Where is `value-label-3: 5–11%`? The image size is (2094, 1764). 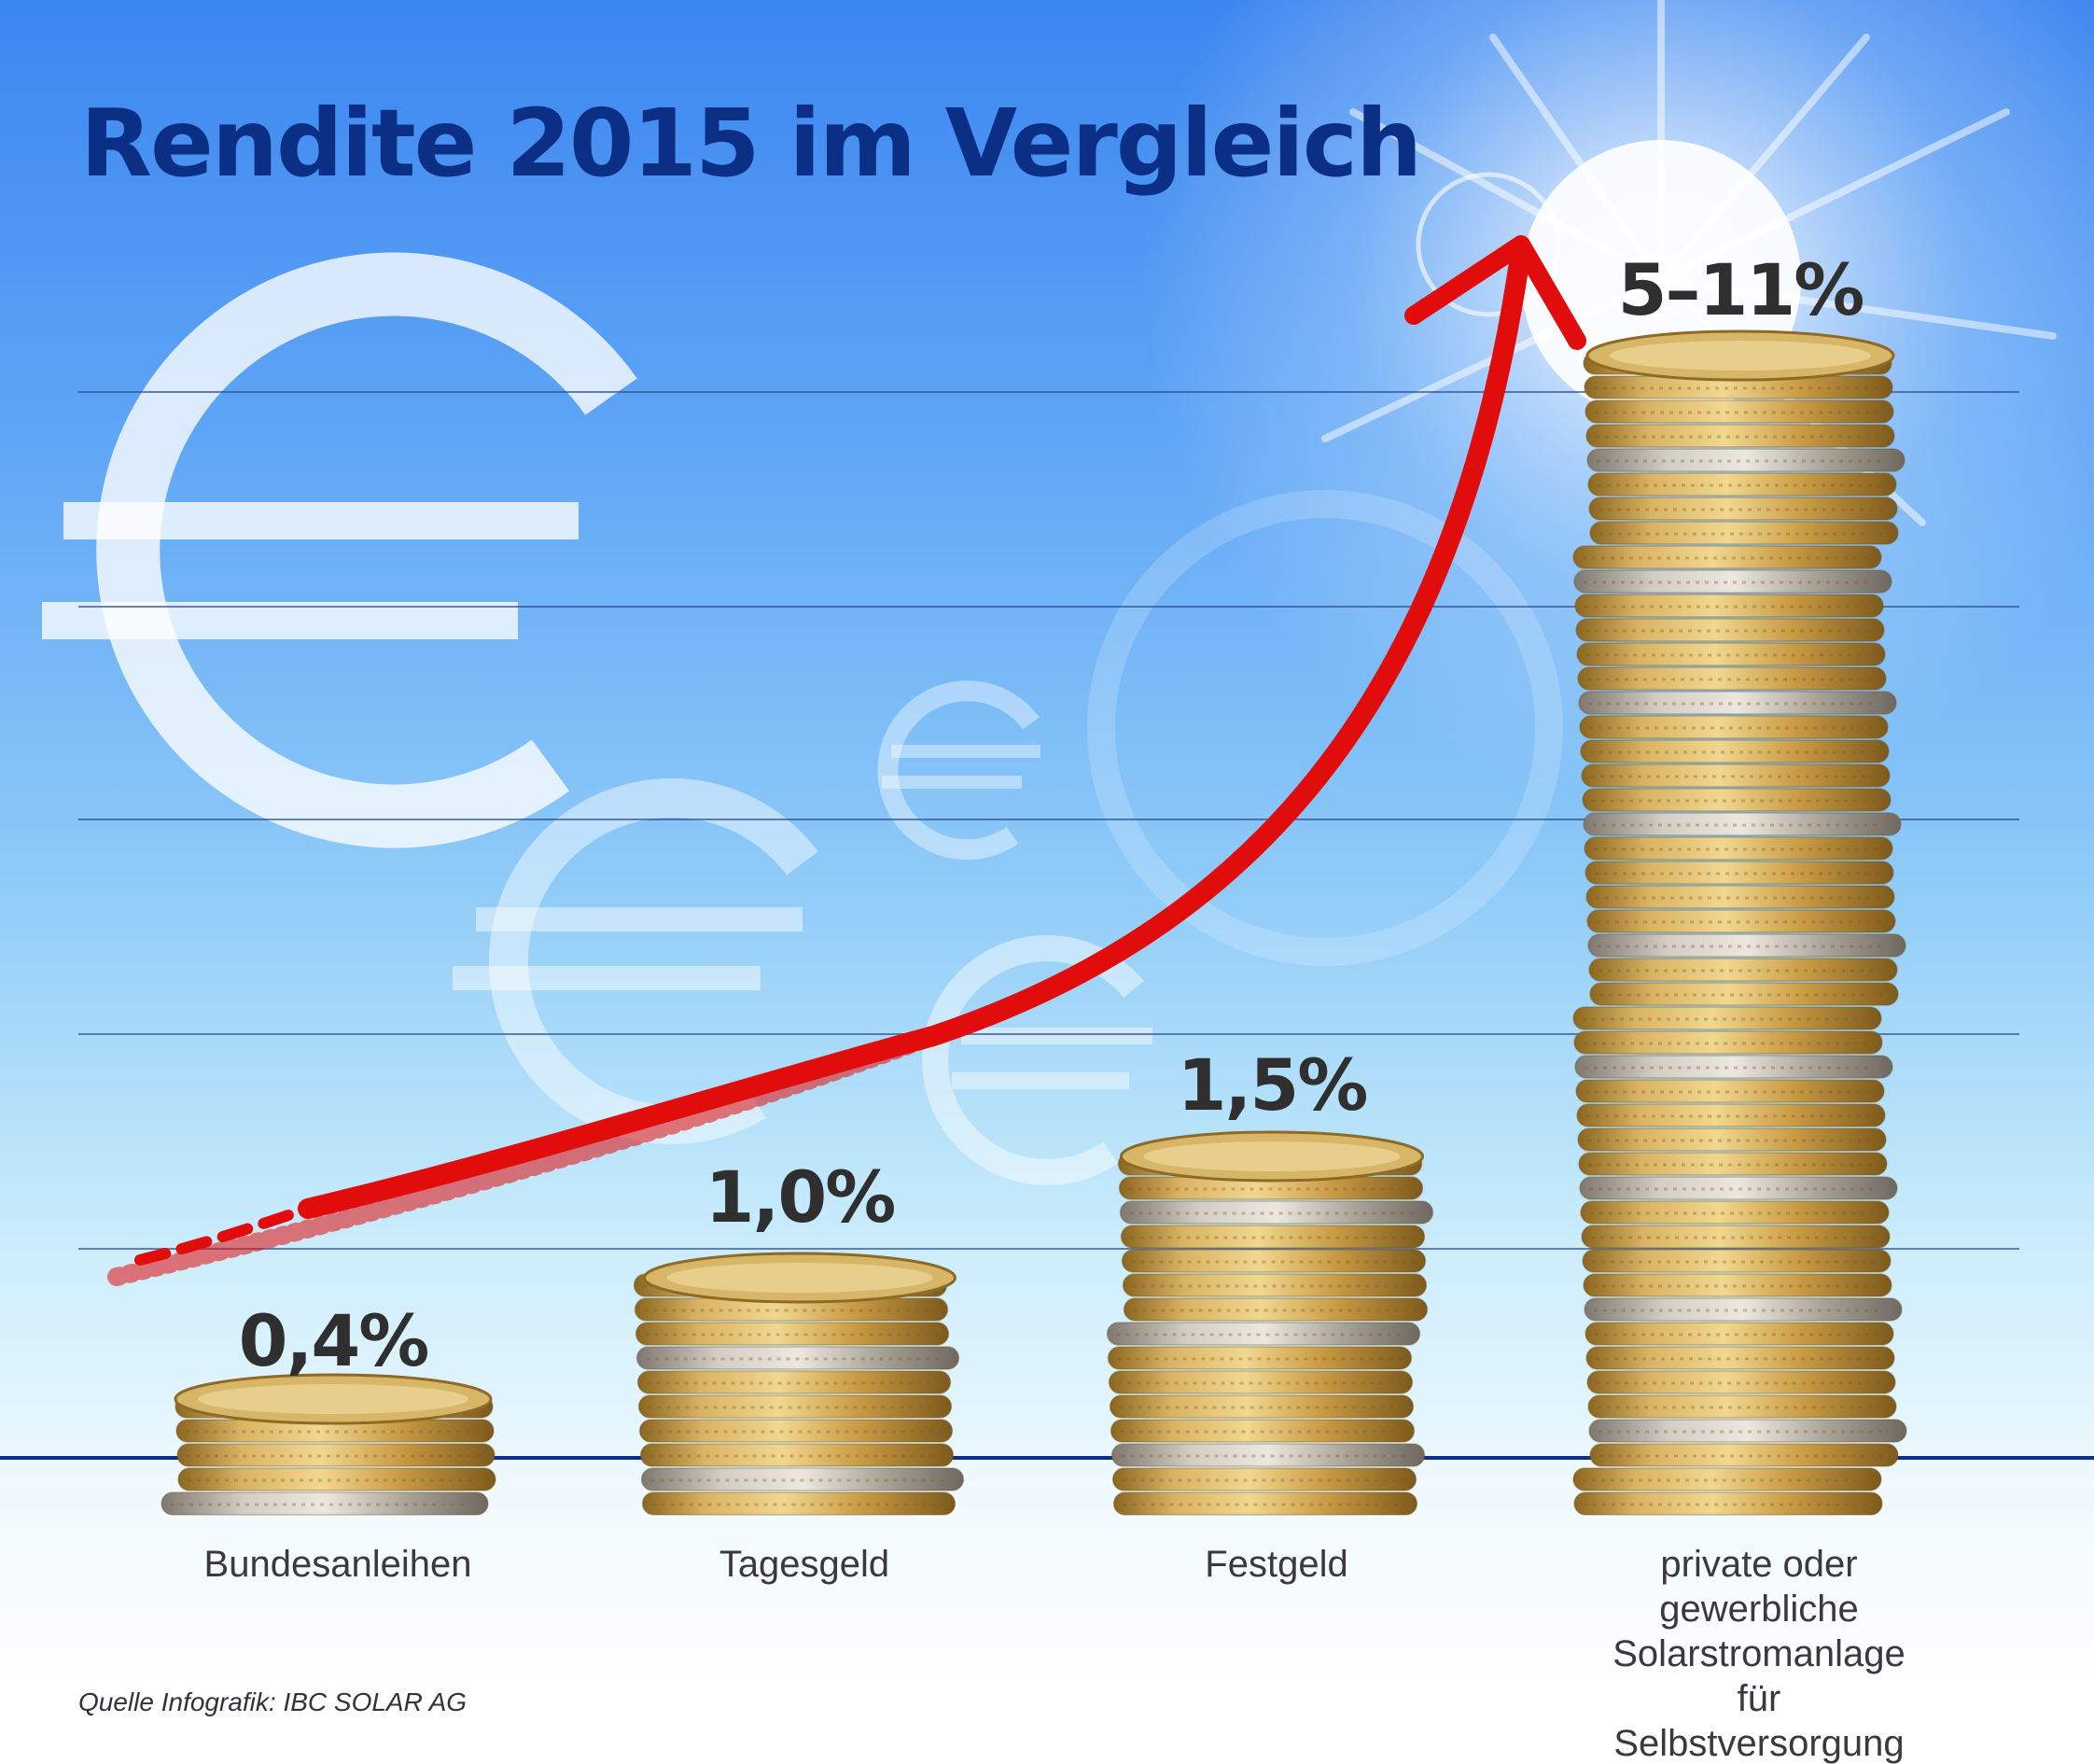 value-label-3: 5–11% is located at coordinates (1741, 289).